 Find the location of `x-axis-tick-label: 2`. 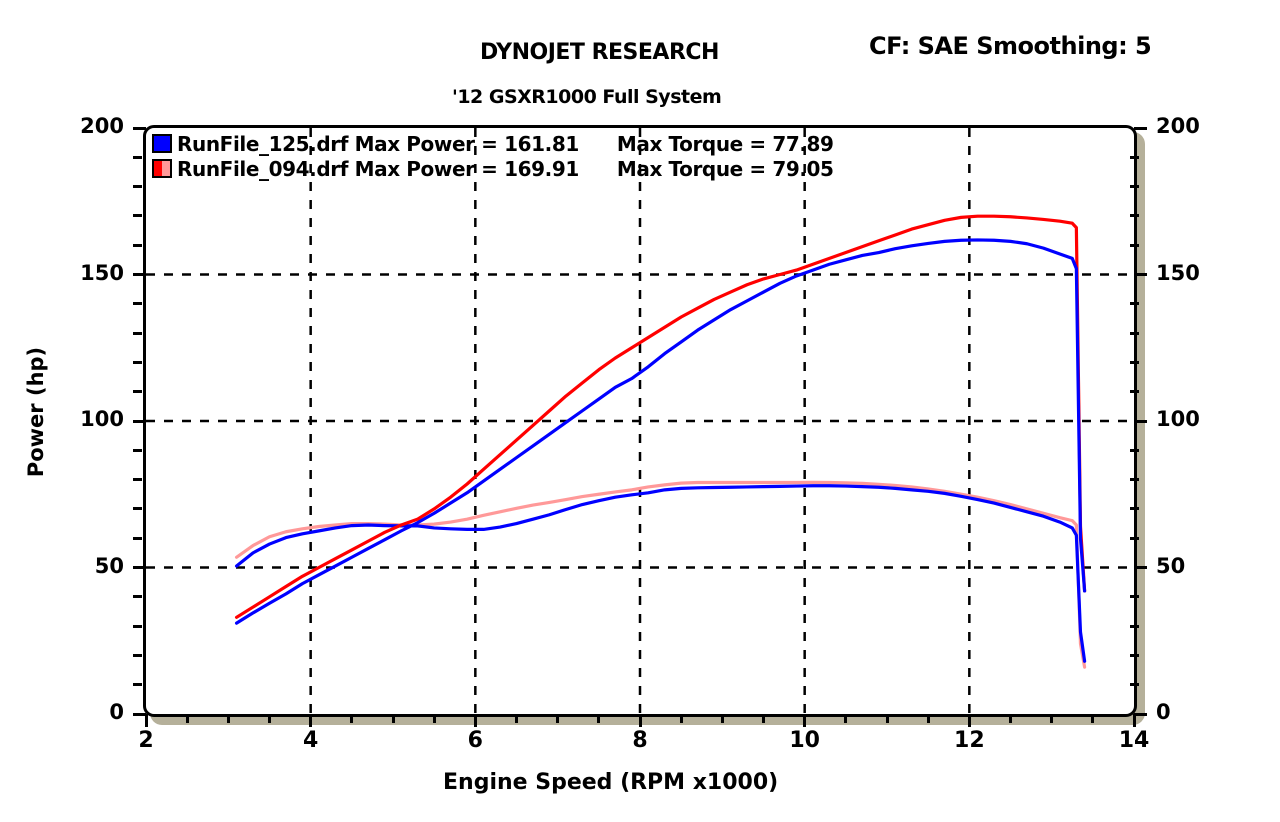

x-axis-tick-label: 2 is located at coordinates (146, 740).